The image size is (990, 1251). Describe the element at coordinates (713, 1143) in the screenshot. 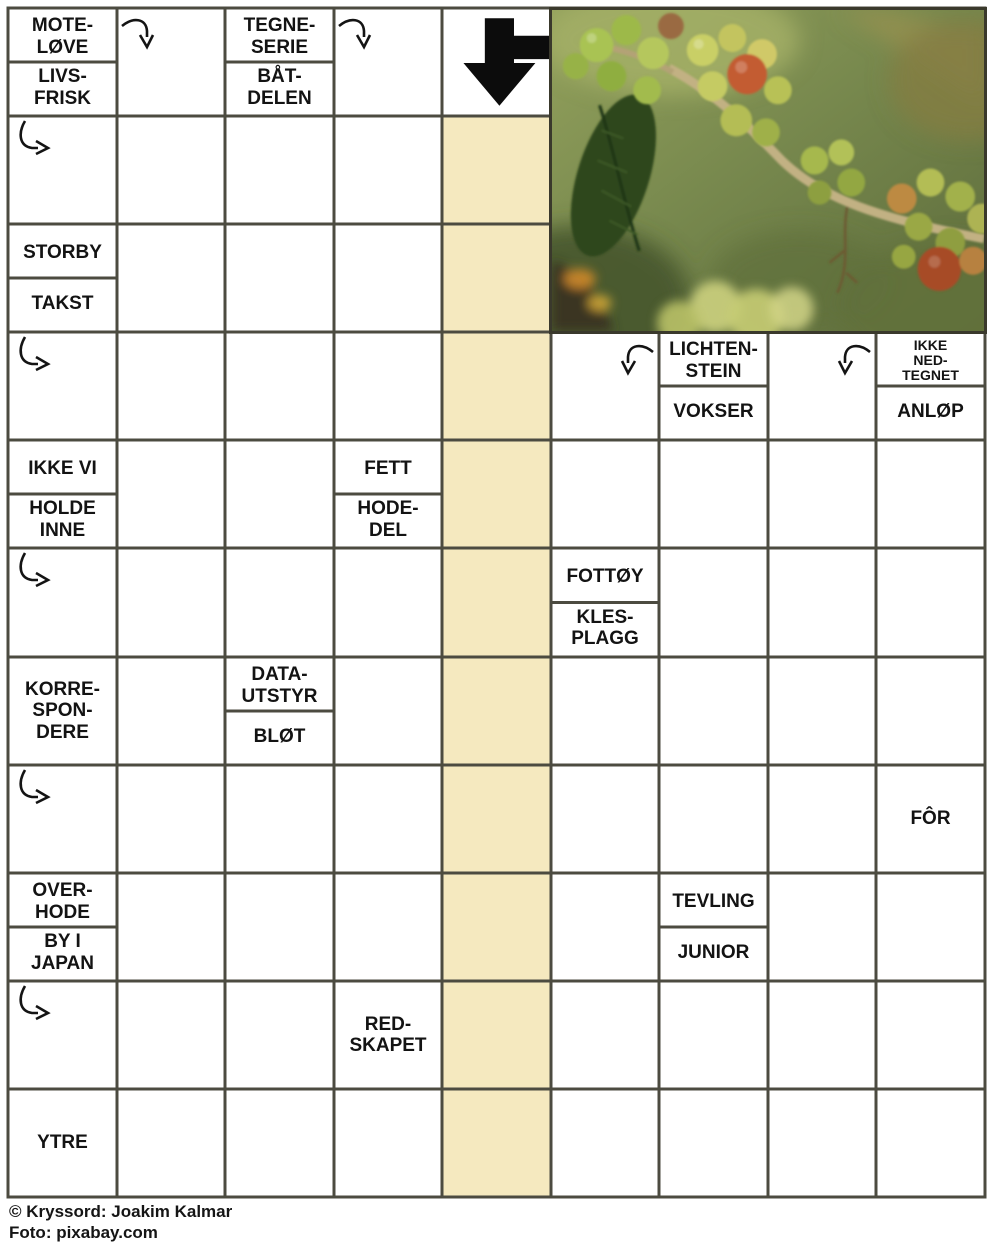

I see `answer-cell-r10c6` at that location.